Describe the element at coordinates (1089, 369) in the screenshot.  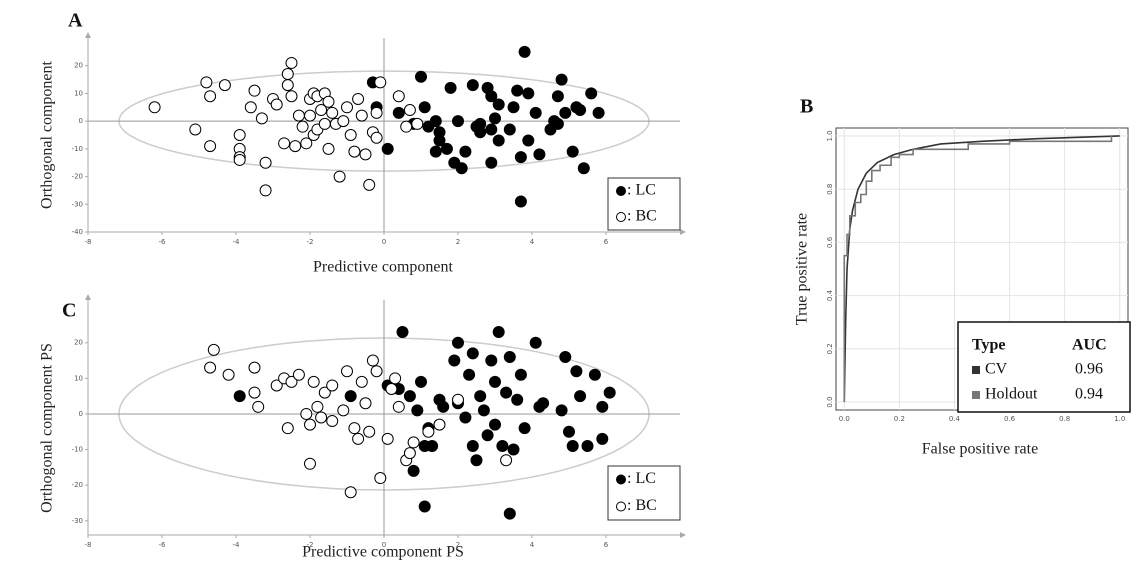
I see `legend-auc: 0.96` at that location.